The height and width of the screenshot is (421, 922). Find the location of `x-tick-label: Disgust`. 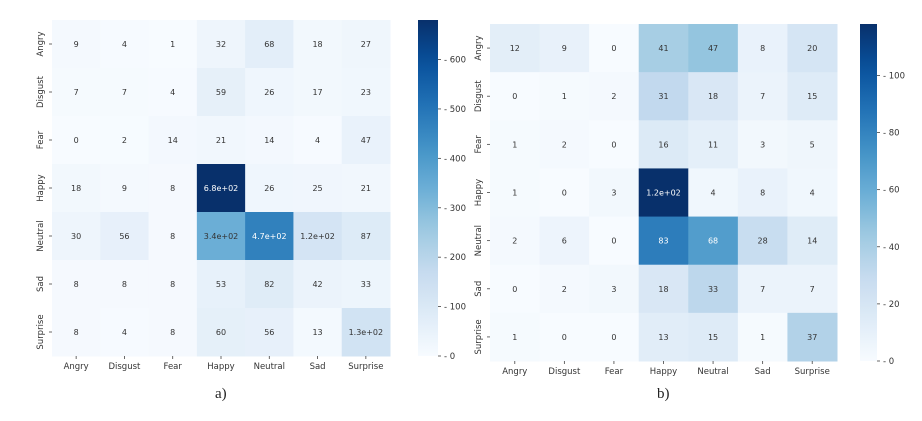

x-tick-label: Disgust is located at coordinates (124, 367).